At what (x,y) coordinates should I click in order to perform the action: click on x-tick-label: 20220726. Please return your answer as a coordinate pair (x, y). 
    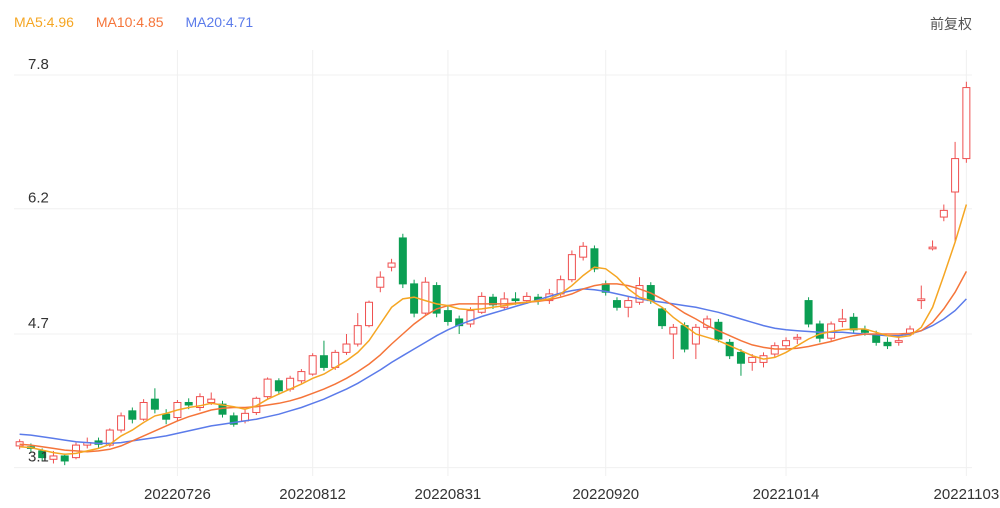
    Looking at the image, I should click on (177, 494).